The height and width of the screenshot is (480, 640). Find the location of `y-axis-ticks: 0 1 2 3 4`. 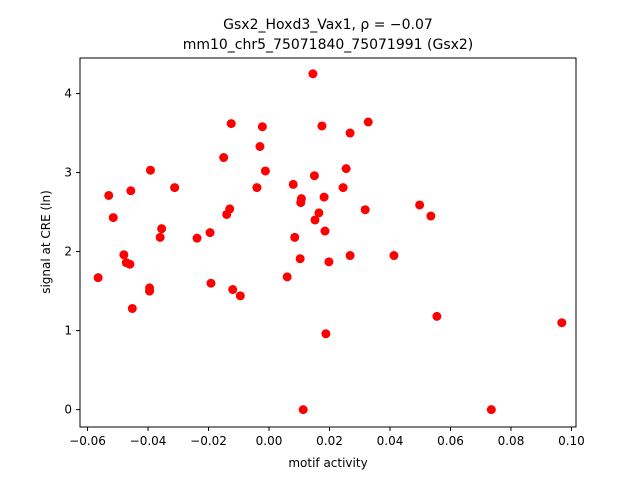

y-axis-ticks: 0 1 2 3 4 is located at coordinates (72, 252).